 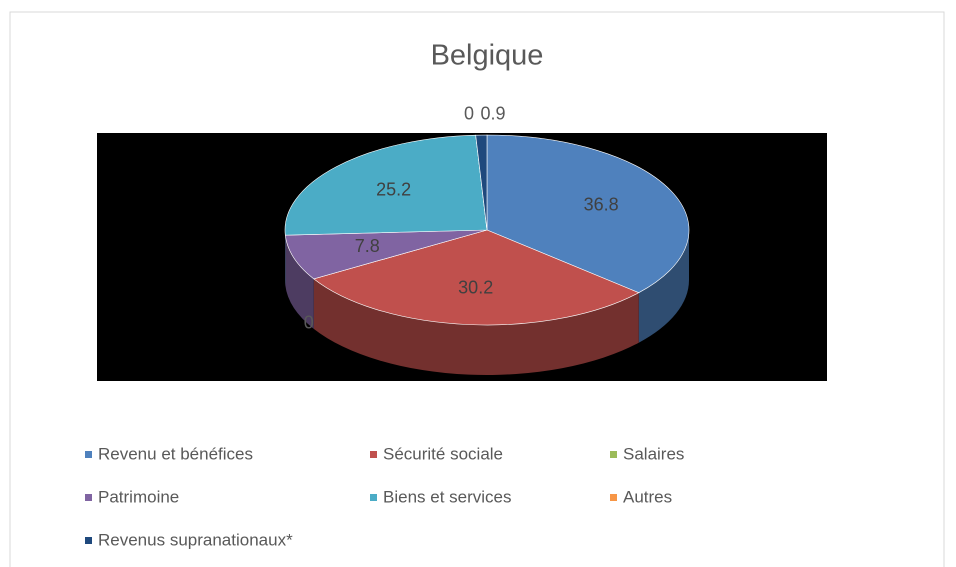 What do you see at coordinates (175, 453) in the screenshot?
I see `legend-label: Revenu et bénéfices` at bounding box center [175, 453].